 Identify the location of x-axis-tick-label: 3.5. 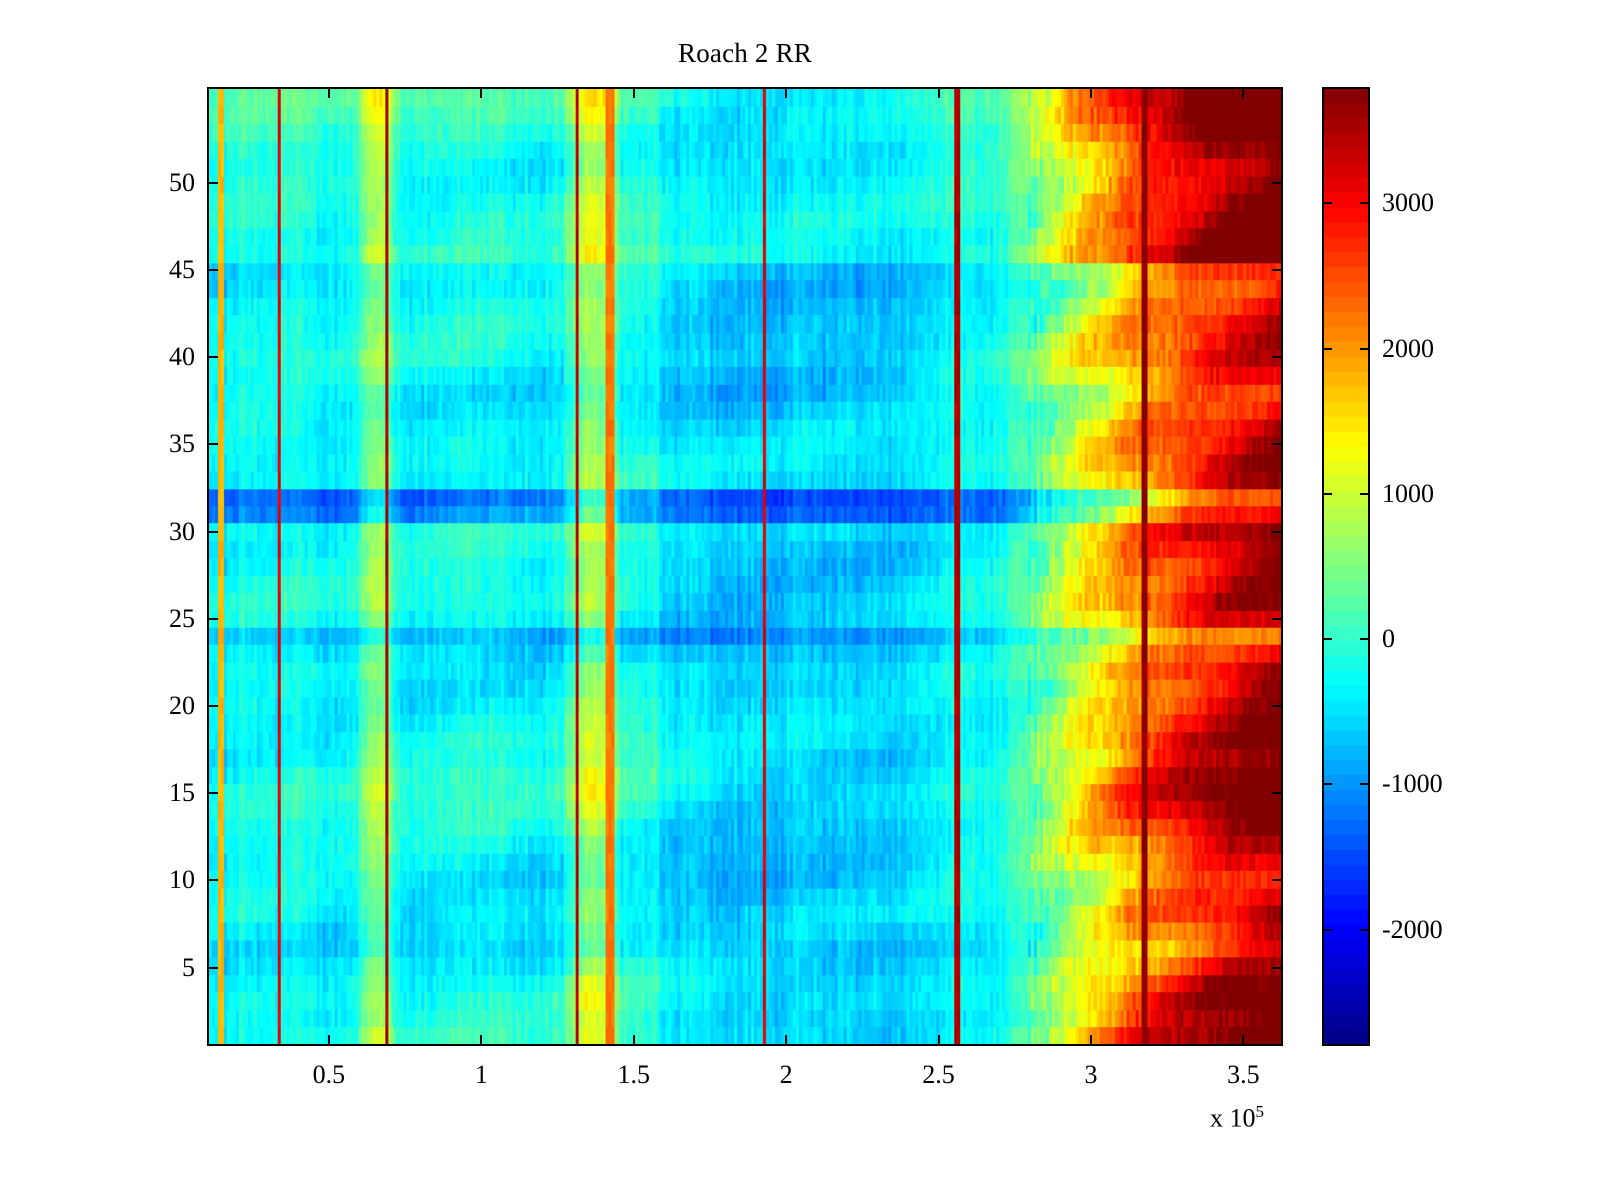
(1243, 1074).